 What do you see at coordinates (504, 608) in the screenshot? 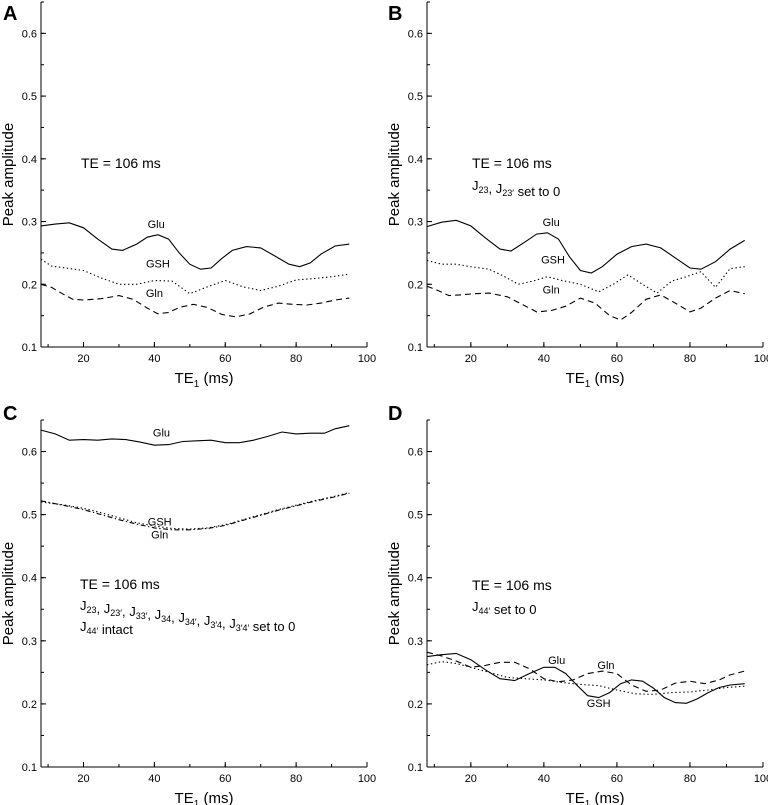
I see `annotation-line: J44′ set to 0` at bounding box center [504, 608].